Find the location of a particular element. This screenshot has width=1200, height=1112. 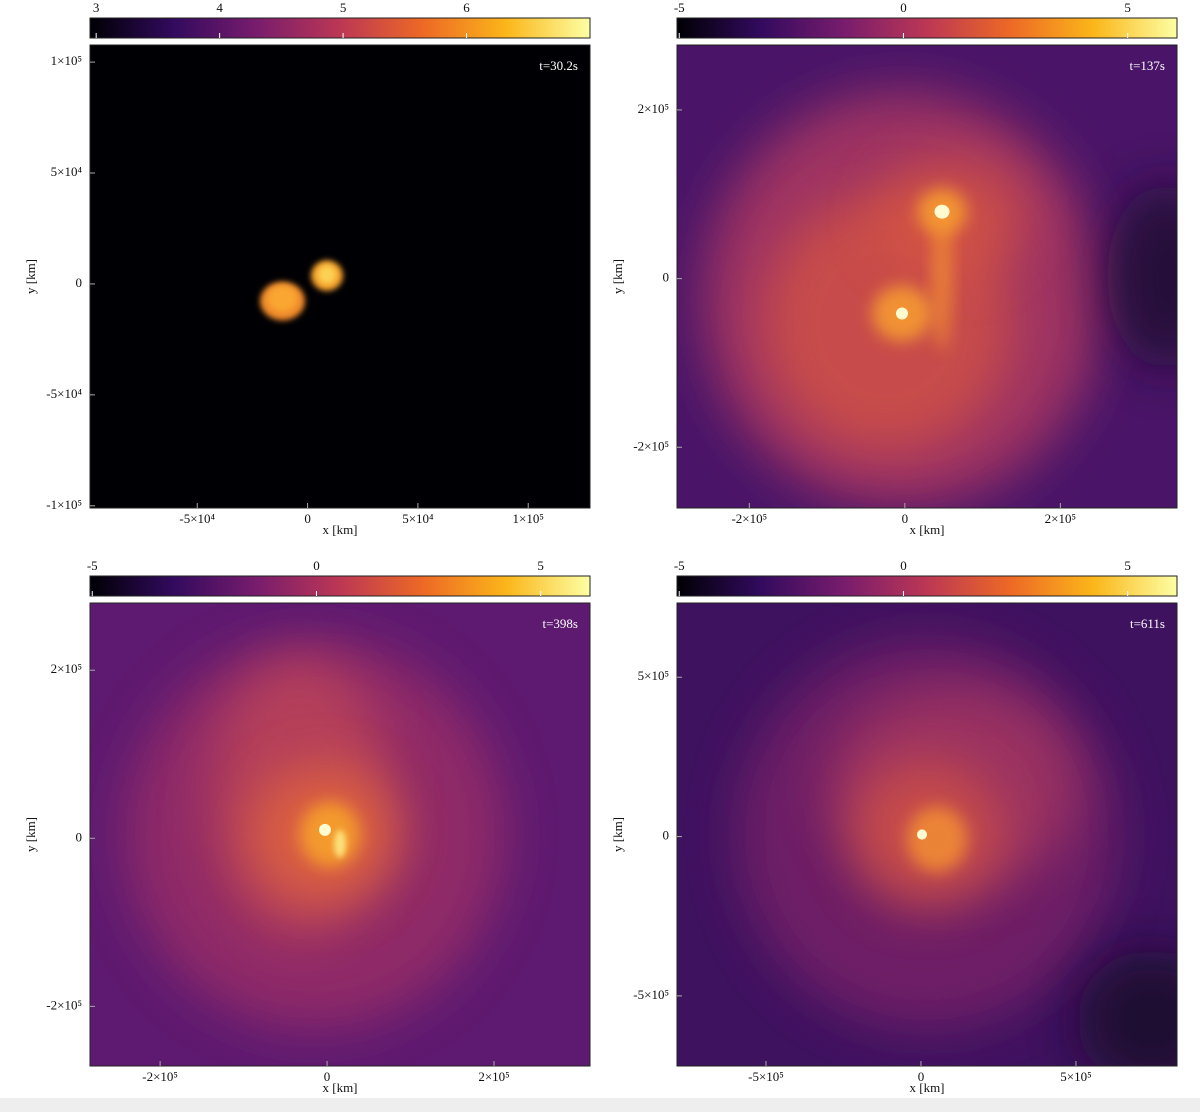

y-tick-label: 5×10⁴ is located at coordinates (67, 171).